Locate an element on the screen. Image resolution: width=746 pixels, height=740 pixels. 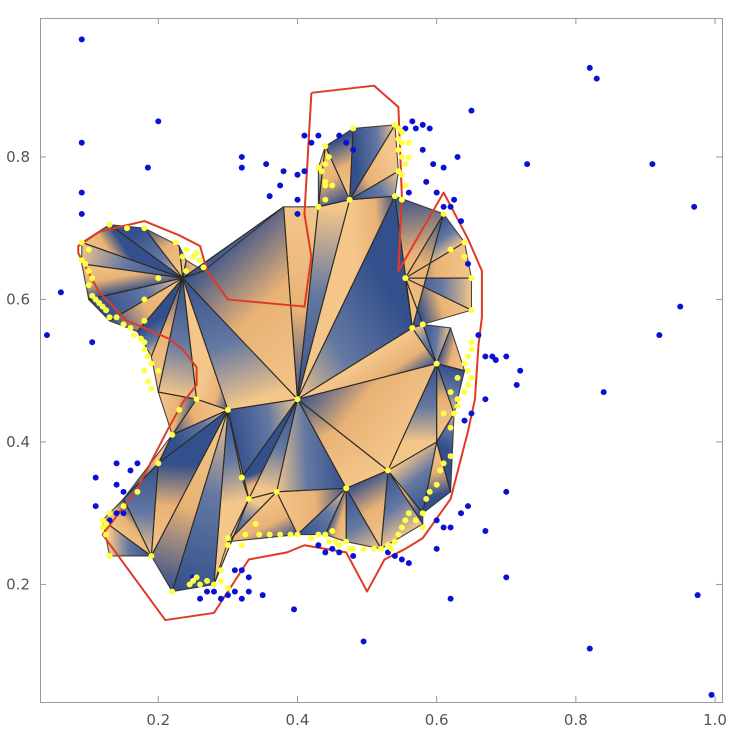
x-tick-label: 0.8 is located at coordinates (576, 720).